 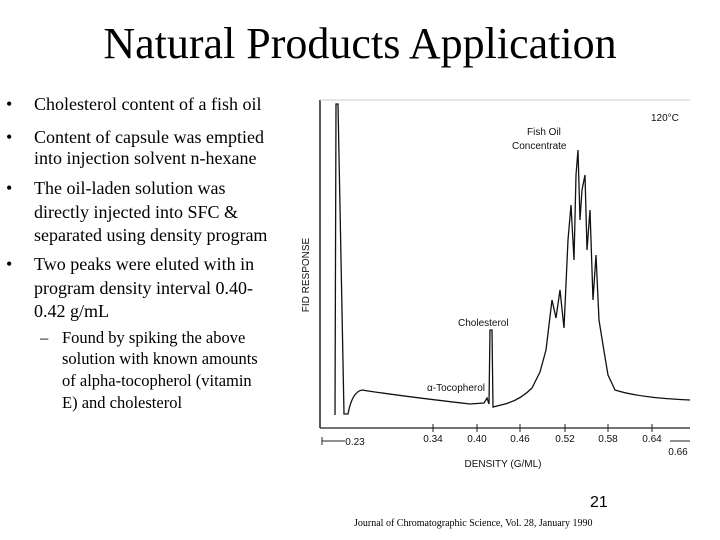 What do you see at coordinates (456, 388) in the screenshot?
I see `annotation: α-Tocopherol` at bounding box center [456, 388].